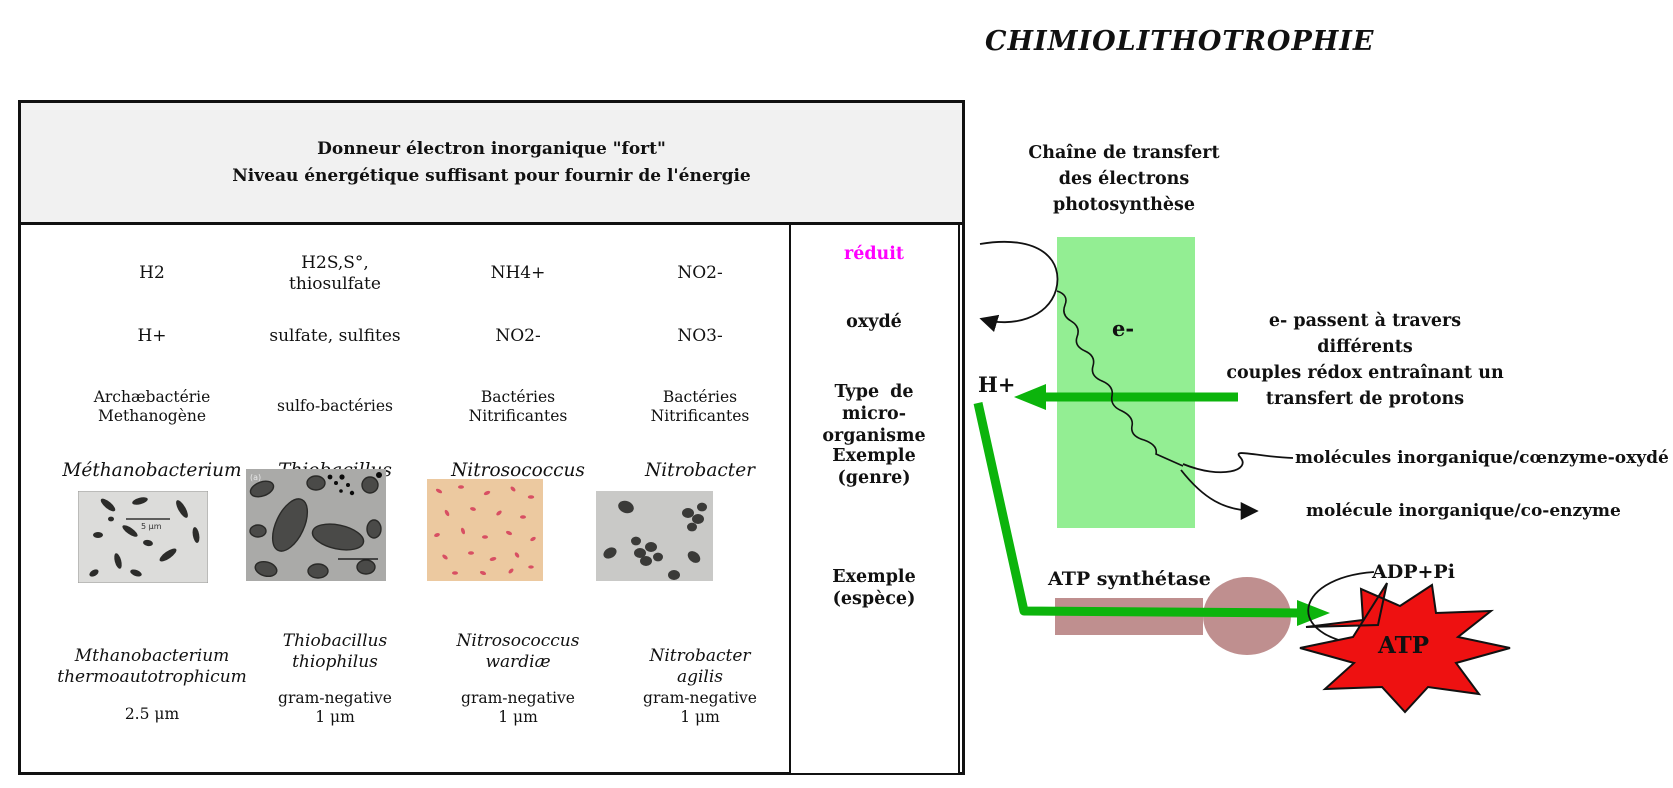  Describe the element at coordinates (152, 273) in the screenshot. I see `donor-h2: H2` at that location.